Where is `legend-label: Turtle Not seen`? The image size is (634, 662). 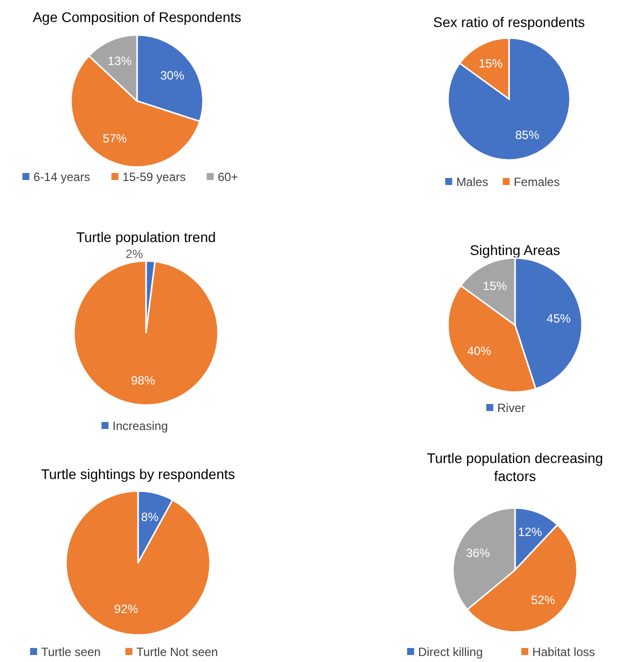 legend-label: Turtle Not seen is located at coordinates (177, 652).